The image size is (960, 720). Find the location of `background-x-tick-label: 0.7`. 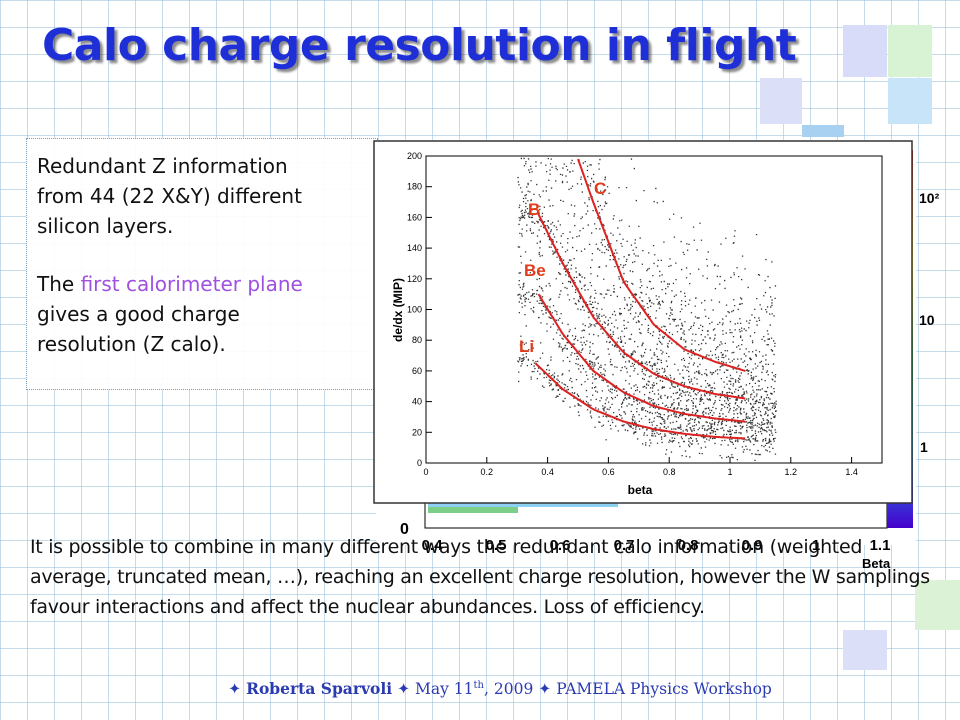

background-x-tick-label: 0.7 is located at coordinates (624, 545).